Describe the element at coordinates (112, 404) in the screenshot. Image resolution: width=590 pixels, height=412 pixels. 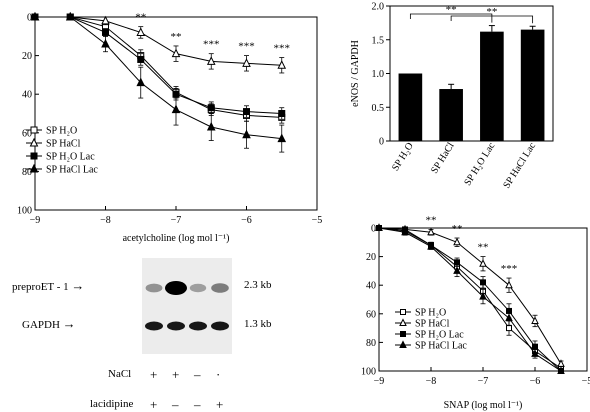
I see `condition-label-lacidipine: lacidipine` at that location.